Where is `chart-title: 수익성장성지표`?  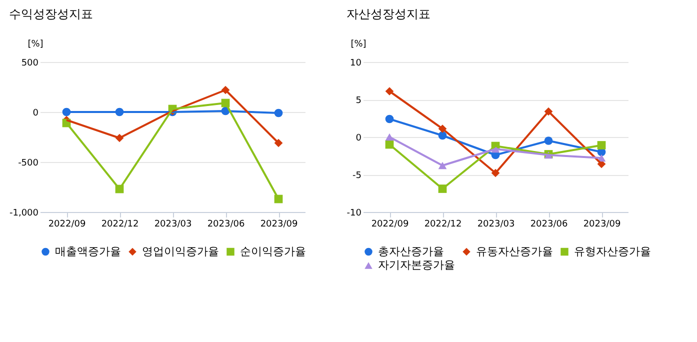 chart-title: 수익성장성지표 is located at coordinates (50, 14).